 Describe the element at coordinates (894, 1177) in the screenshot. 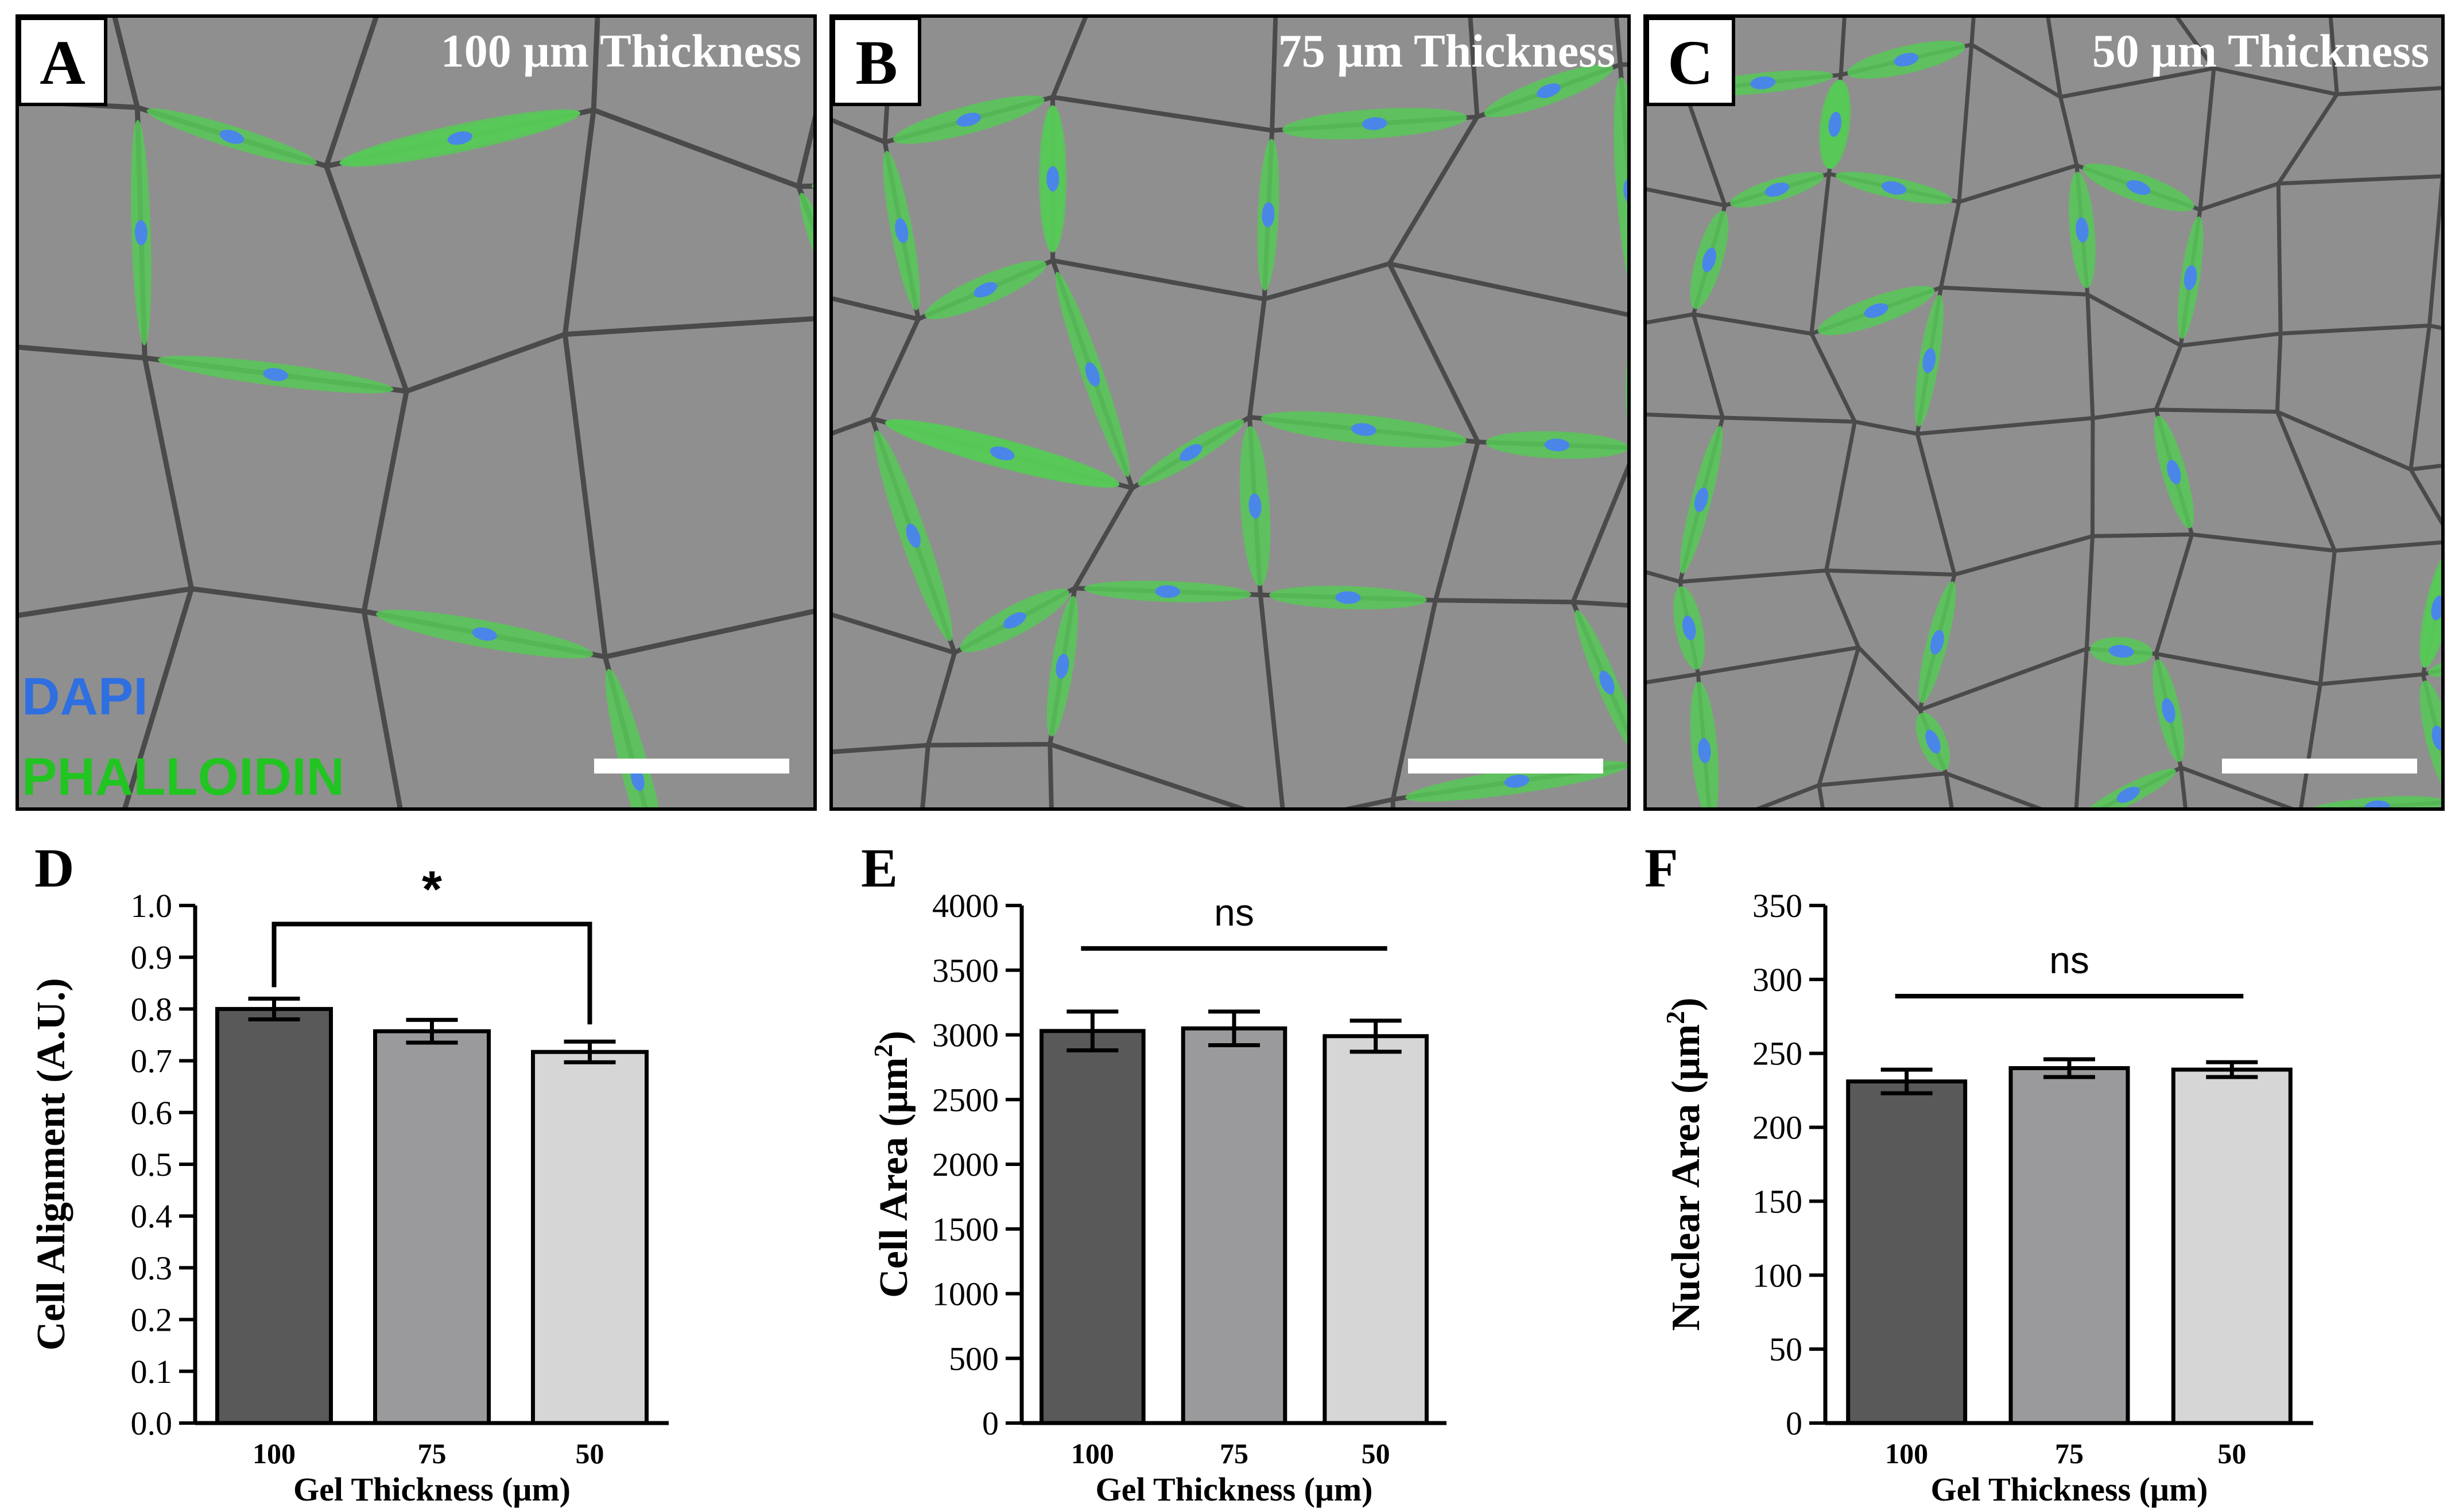

I see `y-axis-label-text: Cell Area (μm` at that location.